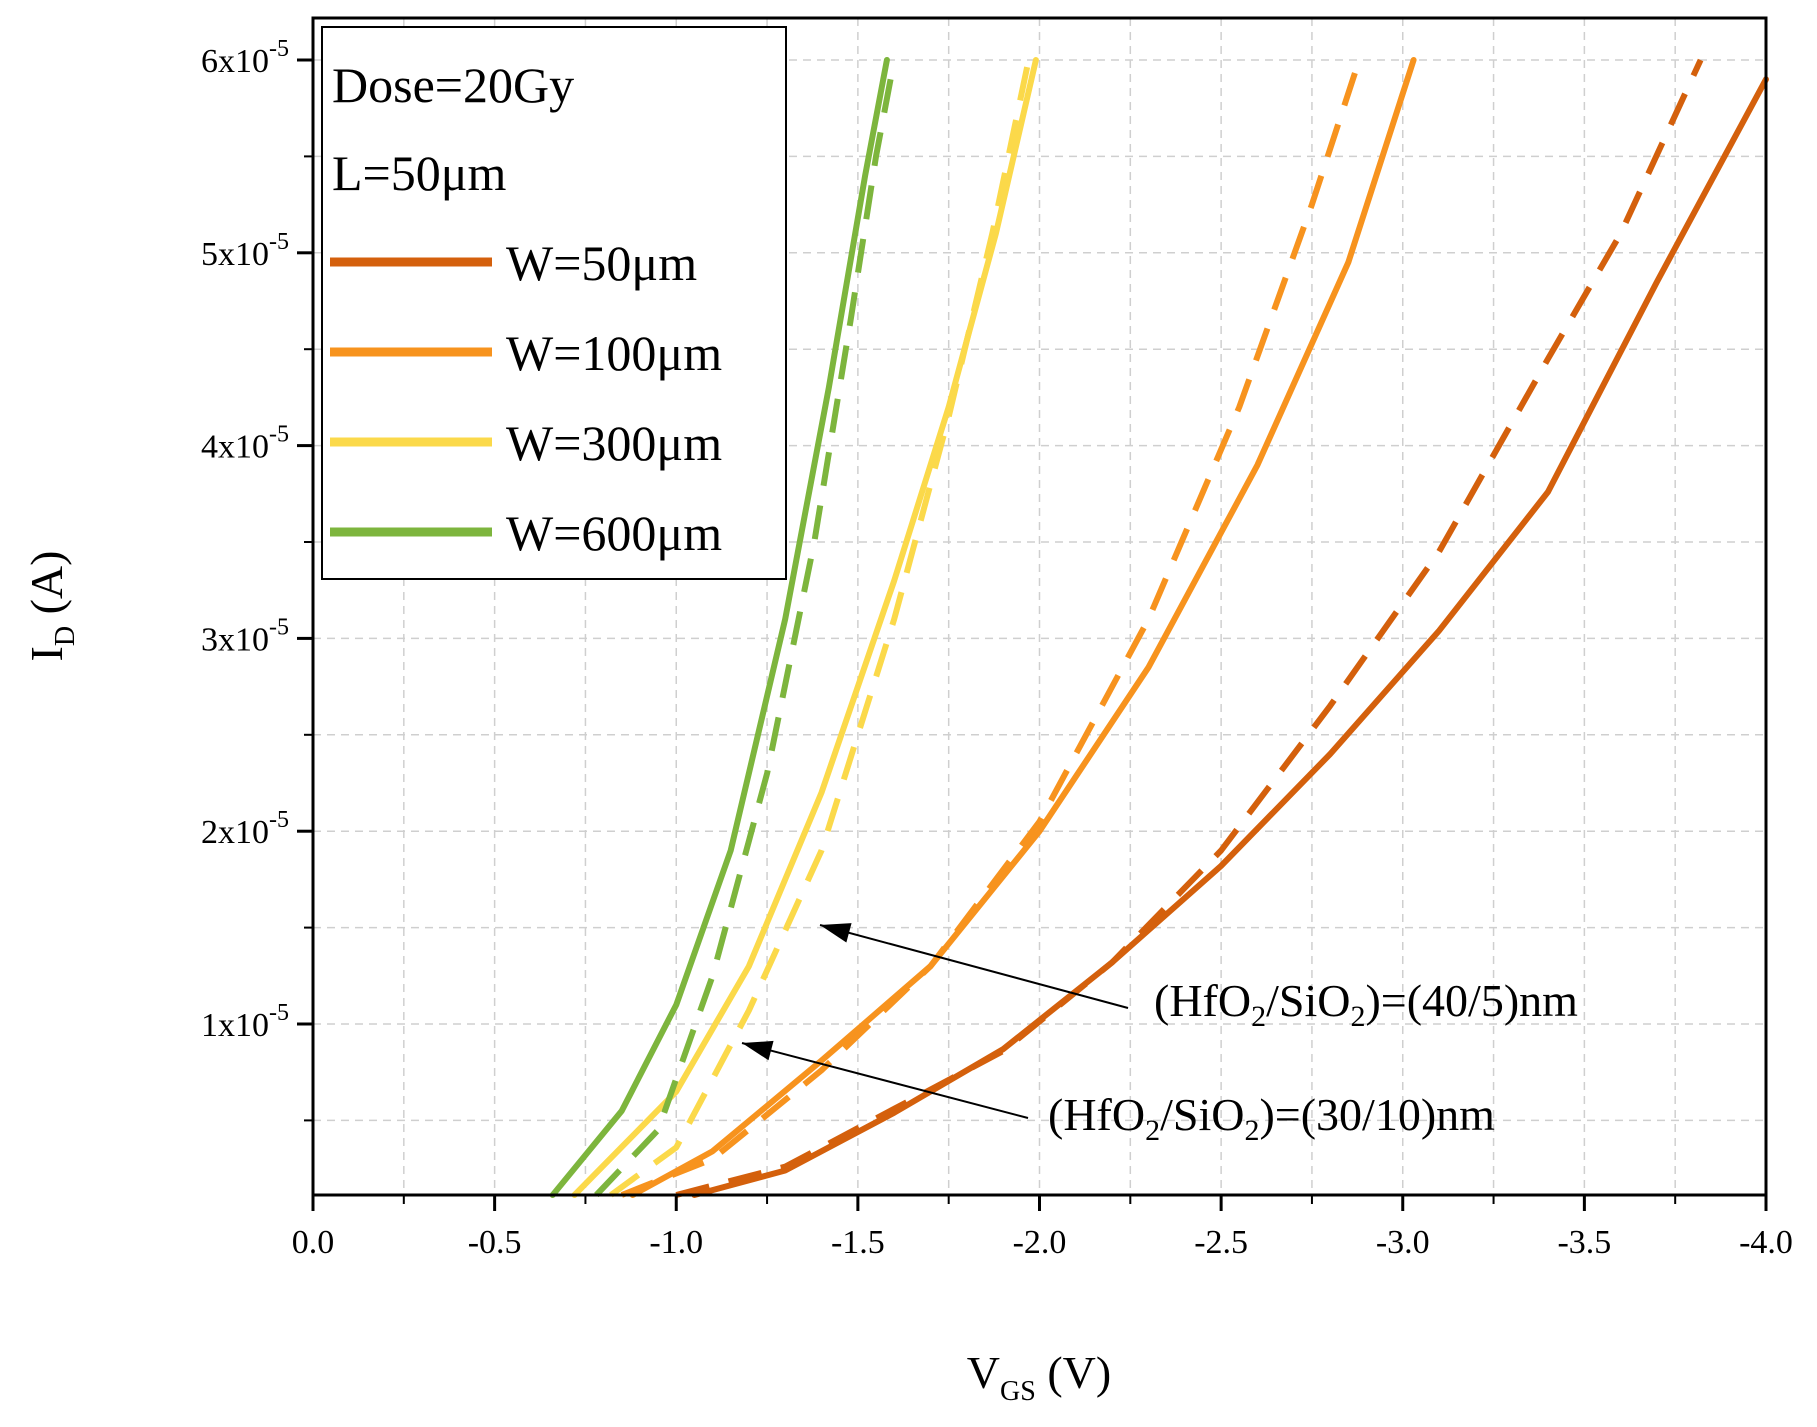 The image size is (1817, 1427). What do you see at coordinates (601, 263) in the screenshot?
I see `legend-label: W=50μm` at bounding box center [601, 263].